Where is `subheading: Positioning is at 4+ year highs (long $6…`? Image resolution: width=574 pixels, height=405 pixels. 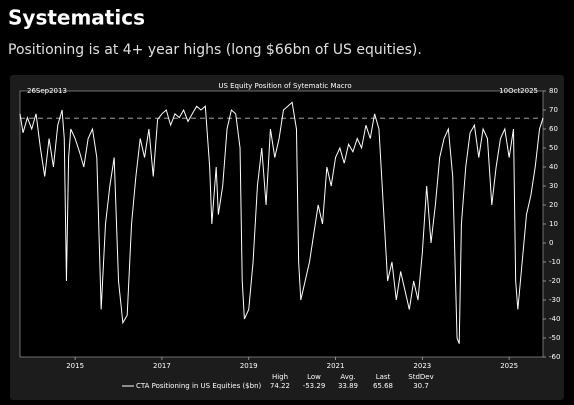 subheading: Positioning is at 4+ year highs (long $6… is located at coordinates (215, 50).